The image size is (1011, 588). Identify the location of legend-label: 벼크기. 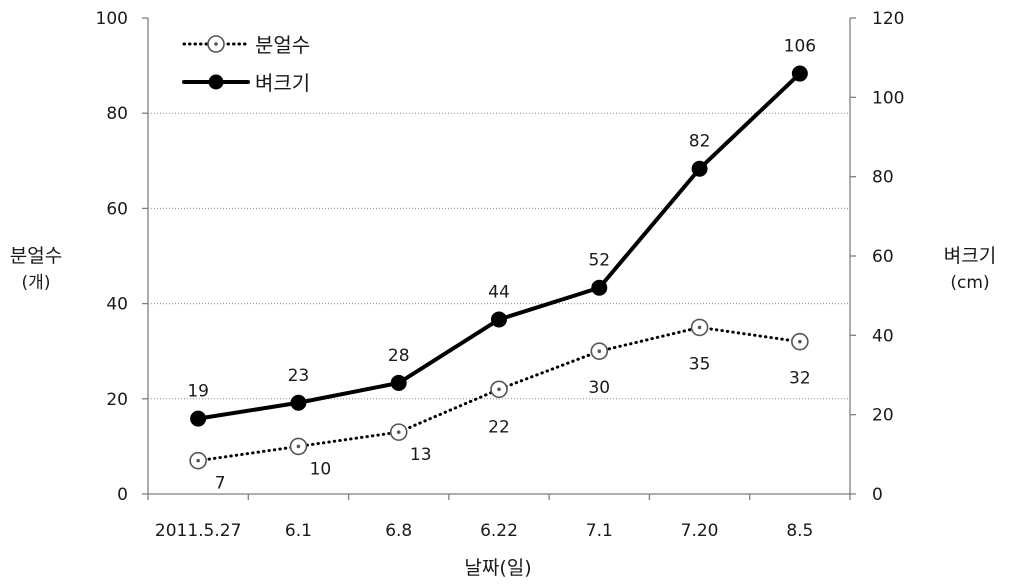
(282, 83).